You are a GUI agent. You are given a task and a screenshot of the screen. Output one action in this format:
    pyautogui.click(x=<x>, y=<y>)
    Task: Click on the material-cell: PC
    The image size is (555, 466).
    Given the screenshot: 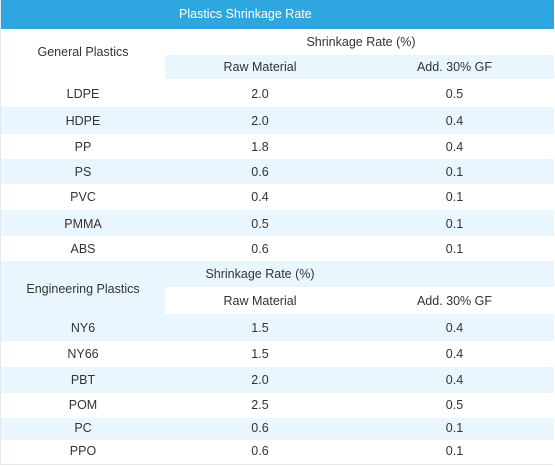 What is the action you would take?
    pyautogui.click(x=83, y=428)
    